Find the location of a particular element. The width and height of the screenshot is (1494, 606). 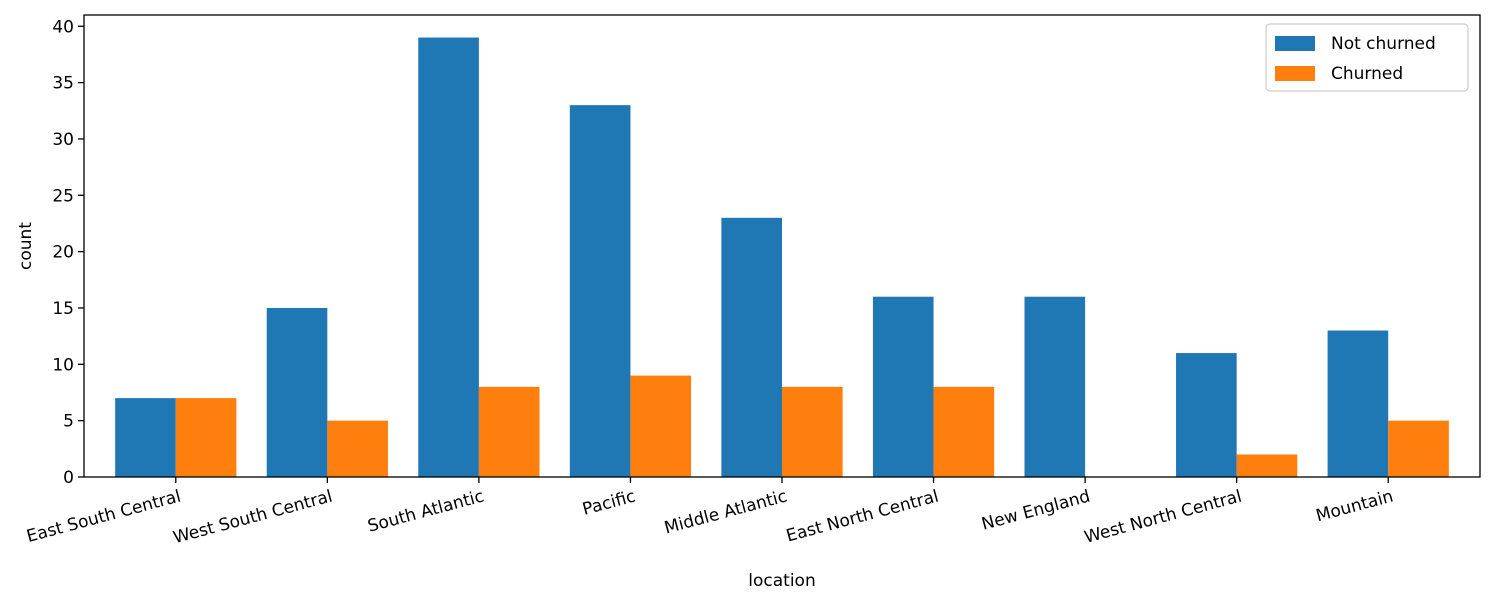

y-tick-label: 25 is located at coordinates (63, 196).